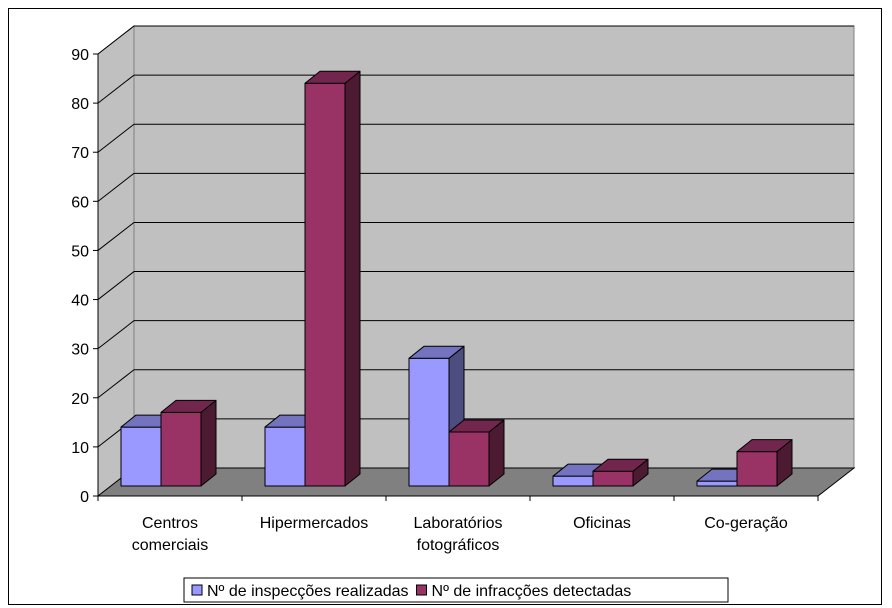  I want to click on y-tick-label: 50, so click(80, 251).